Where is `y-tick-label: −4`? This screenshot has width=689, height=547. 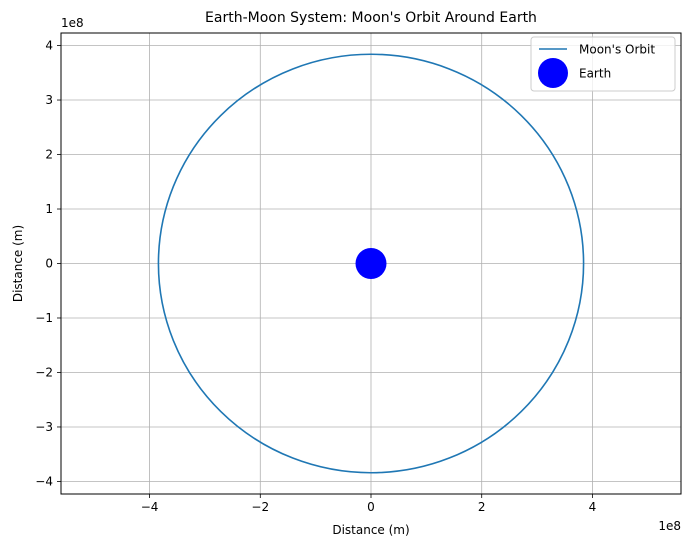 y-tick-label: −4 is located at coordinates (44, 481).